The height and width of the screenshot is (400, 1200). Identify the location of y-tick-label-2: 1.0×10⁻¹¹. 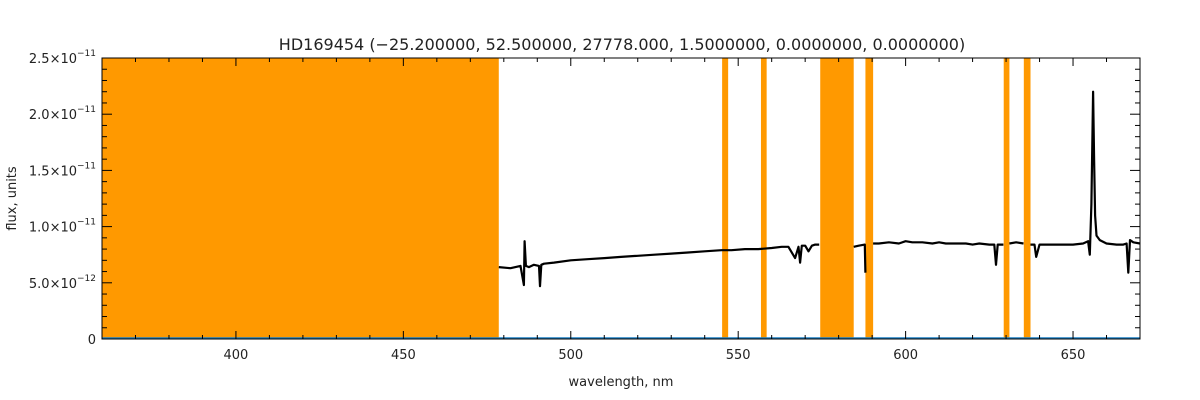
(62, 227).